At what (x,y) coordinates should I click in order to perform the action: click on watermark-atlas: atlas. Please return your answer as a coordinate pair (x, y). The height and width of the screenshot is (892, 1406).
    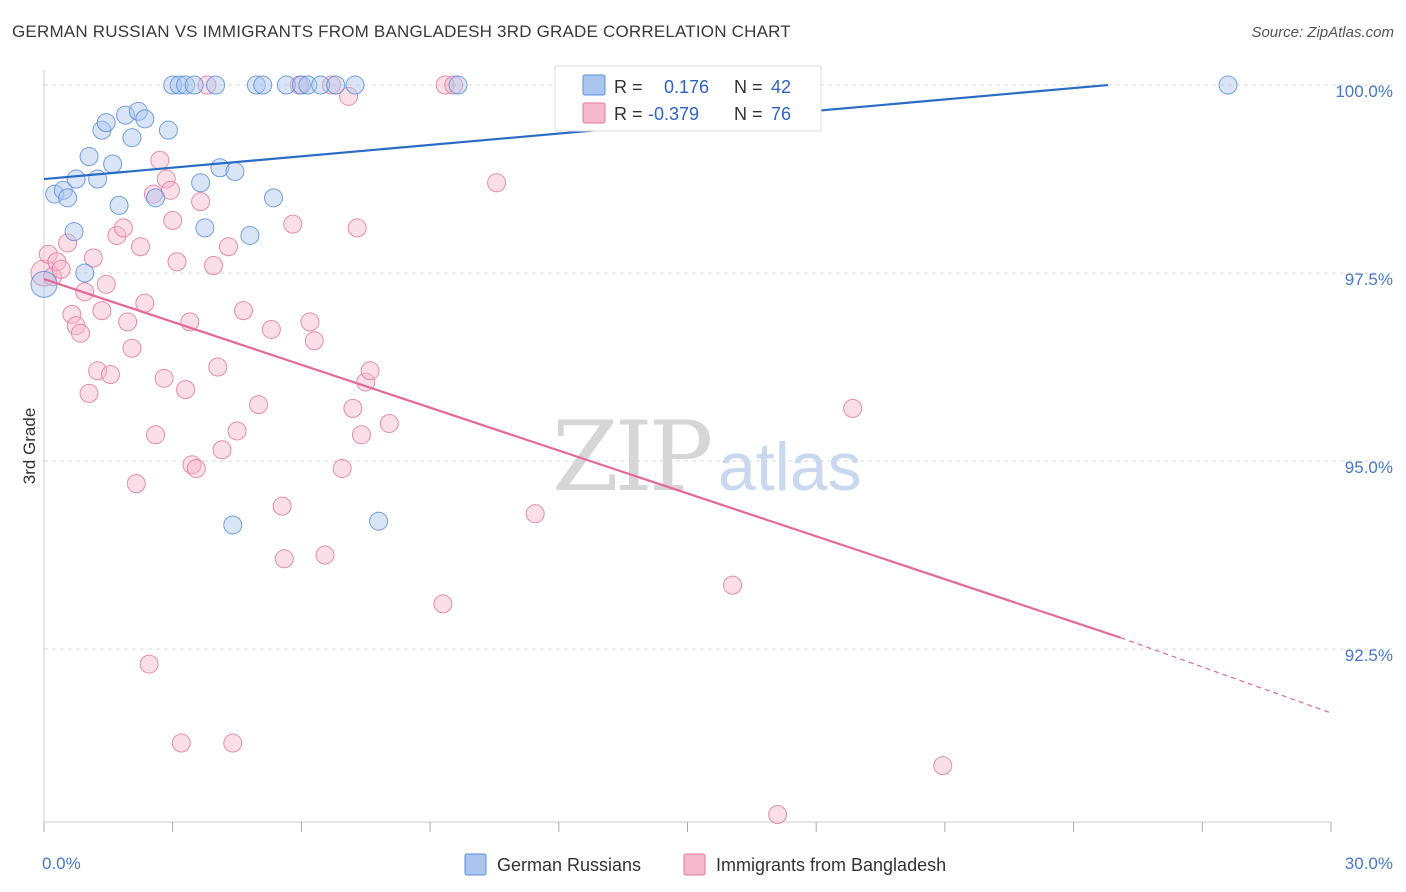
    Looking at the image, I should click on (790, 467).